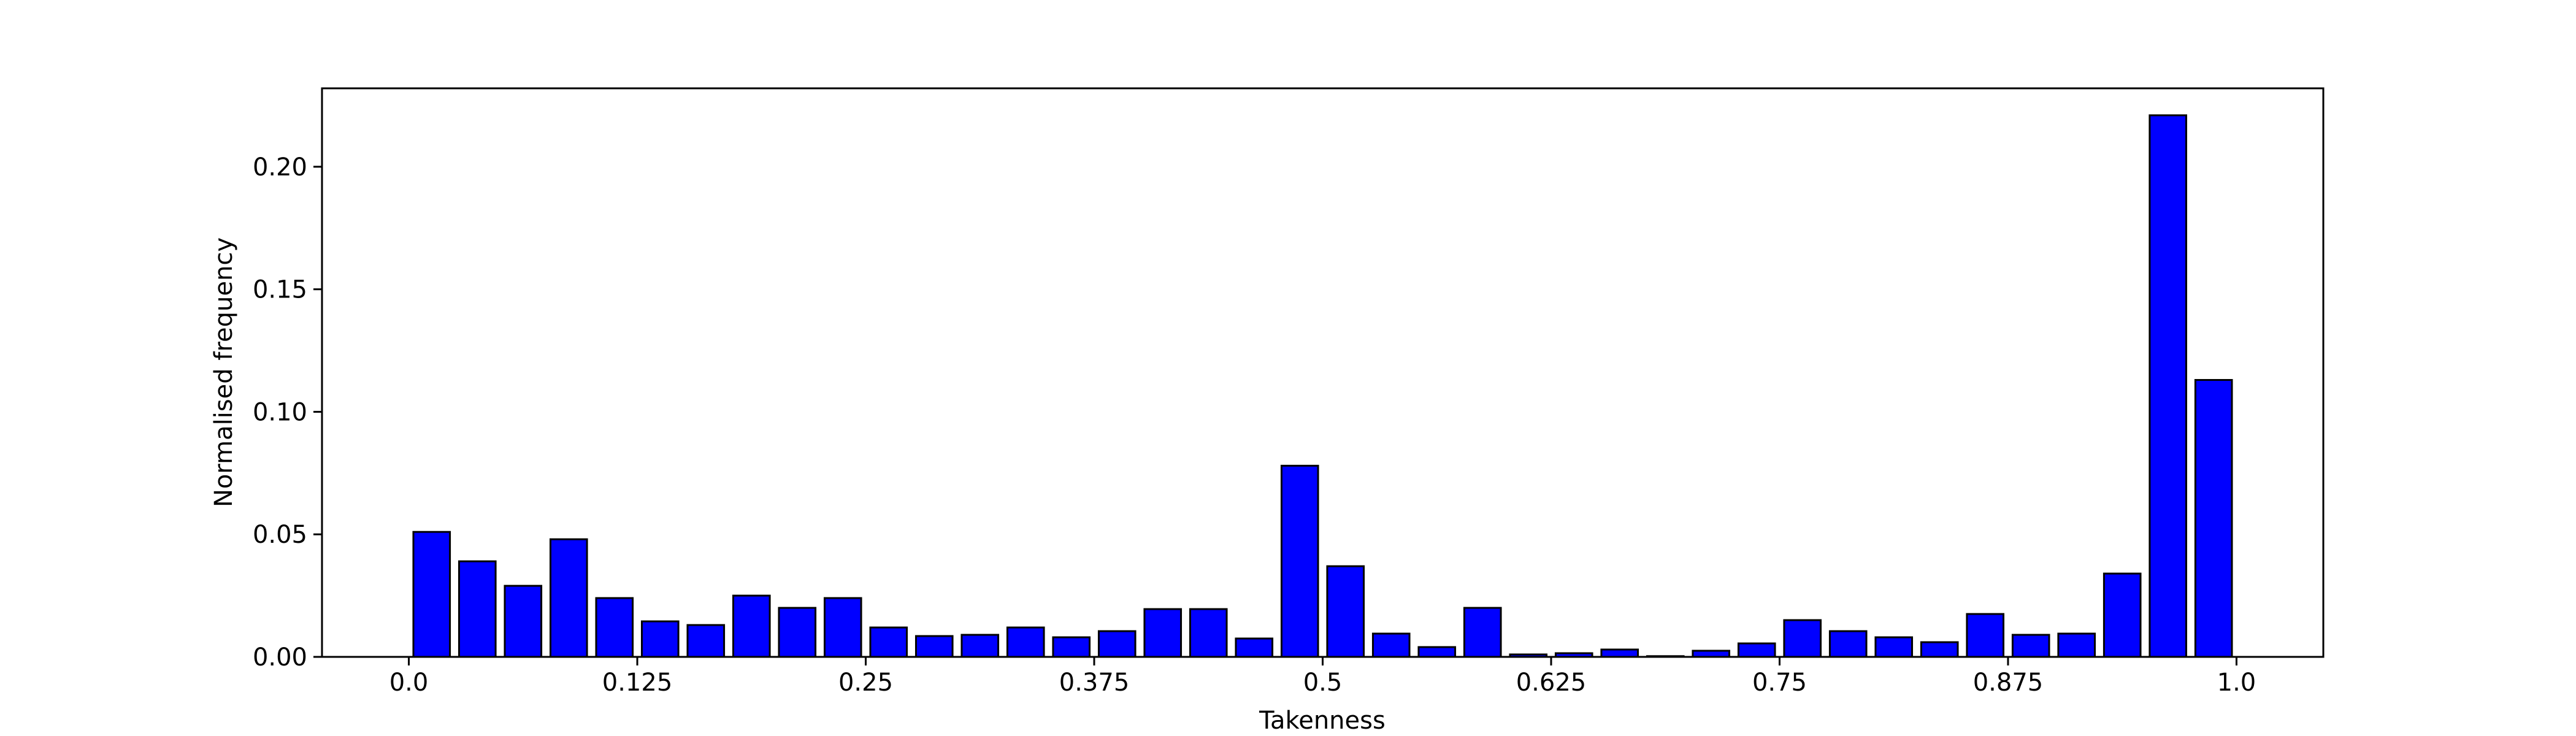 The width and height of the screenshot is (2576, 736). What do you see at coordinates (1551, 683) in the screenshot?
I see `x-tick-label: 0.625` at bounding box center [1551, 683].